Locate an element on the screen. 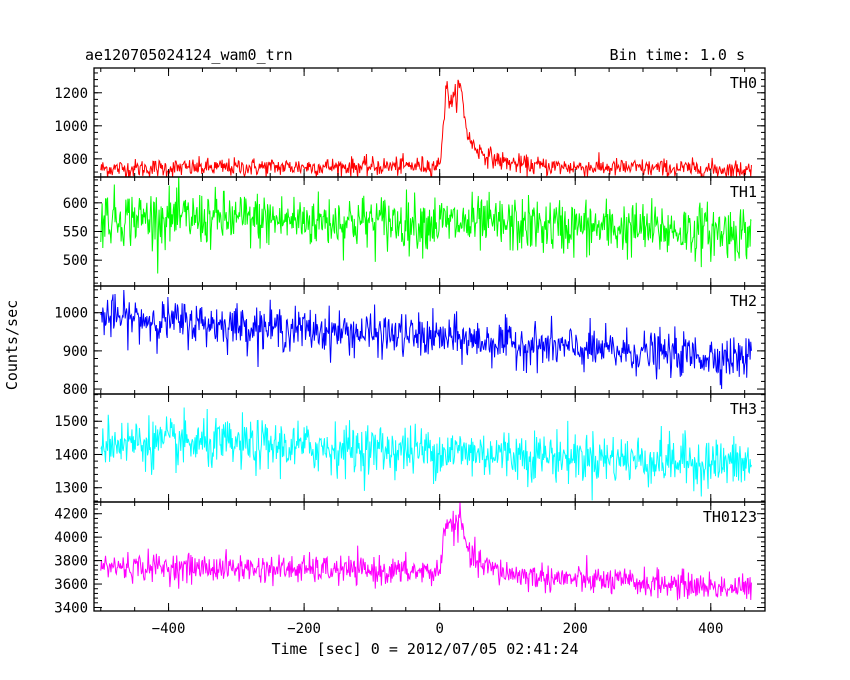 The height and width of the screenshot is (680, 850). series-line-th2 is located at coordinates (426, 339).